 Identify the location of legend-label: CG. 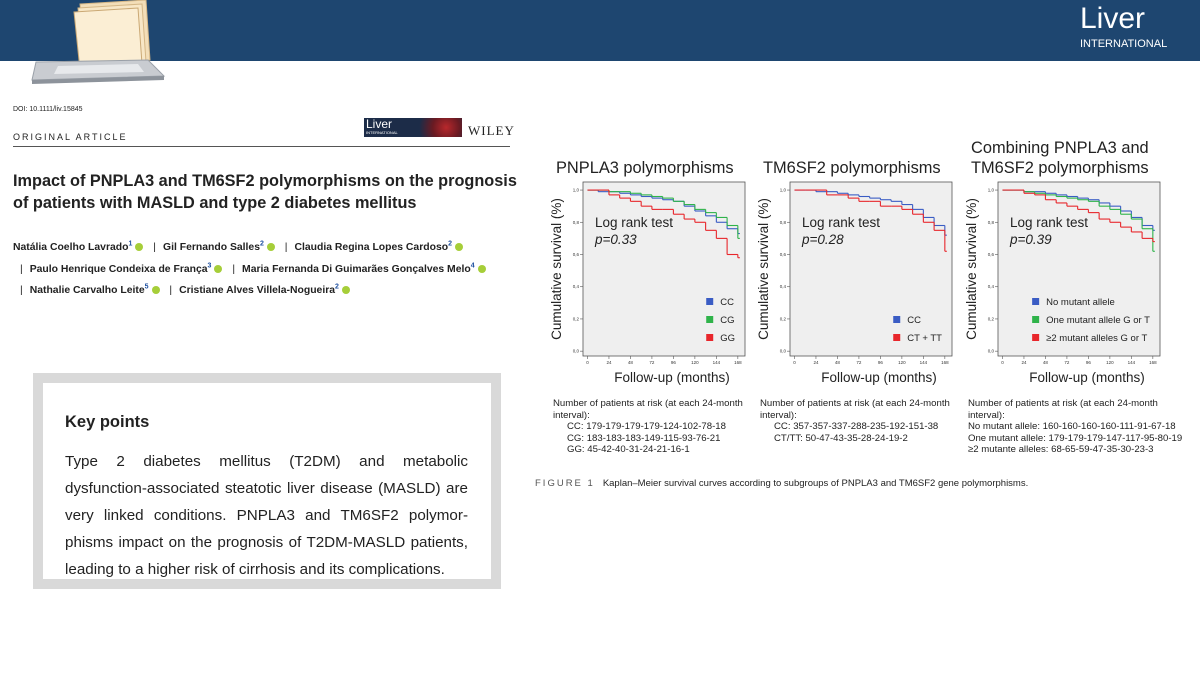
(727, 320).